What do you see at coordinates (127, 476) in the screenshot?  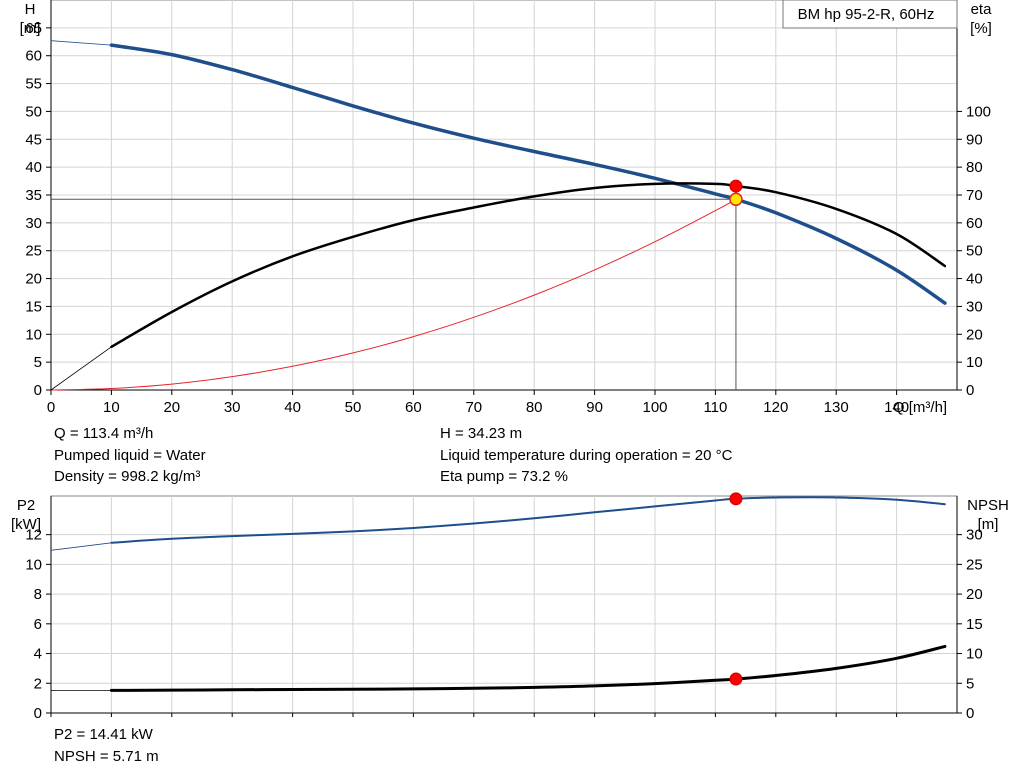 I see `info-density: Density = 998.2 kg/m³` at bounding box center [127, 476].